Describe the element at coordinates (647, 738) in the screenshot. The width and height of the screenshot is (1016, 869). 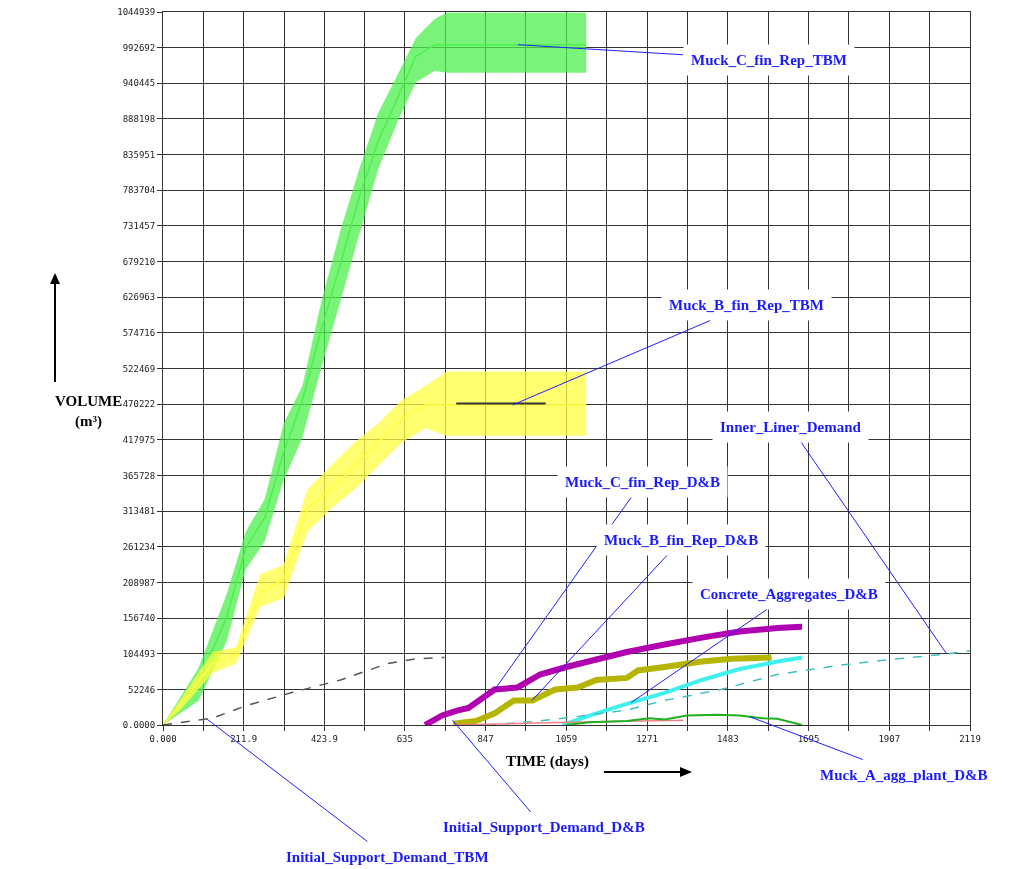
I see `x-tick-label: 1271` at that location.